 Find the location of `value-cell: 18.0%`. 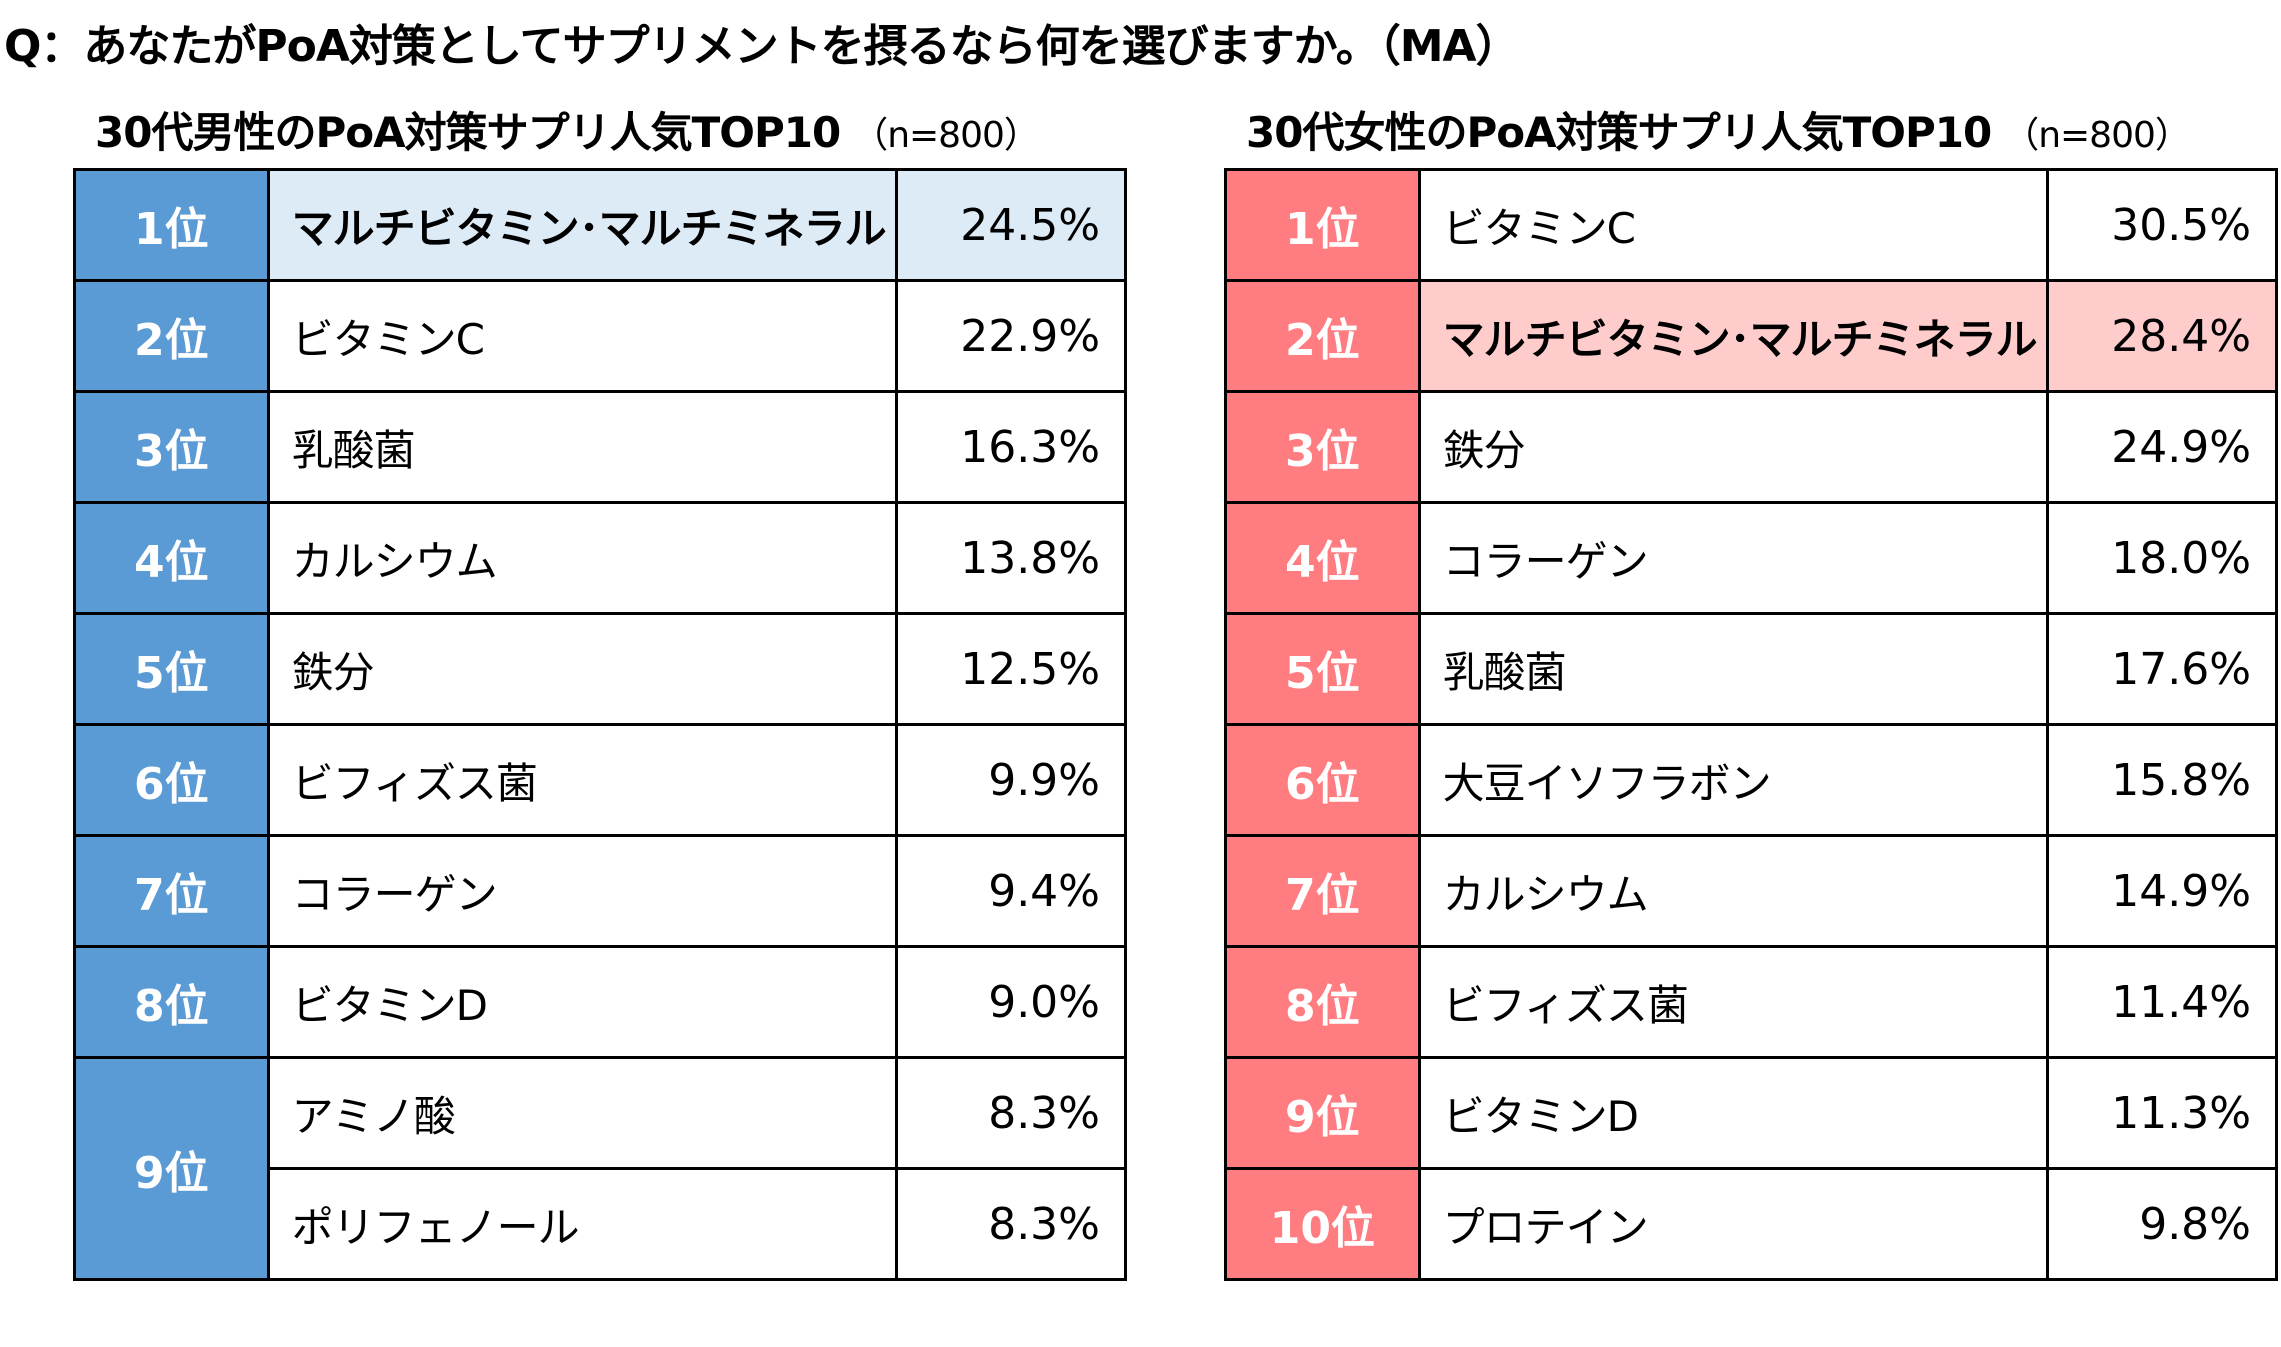

value-cell: 18.0% is located at coordinates (2162, 558).